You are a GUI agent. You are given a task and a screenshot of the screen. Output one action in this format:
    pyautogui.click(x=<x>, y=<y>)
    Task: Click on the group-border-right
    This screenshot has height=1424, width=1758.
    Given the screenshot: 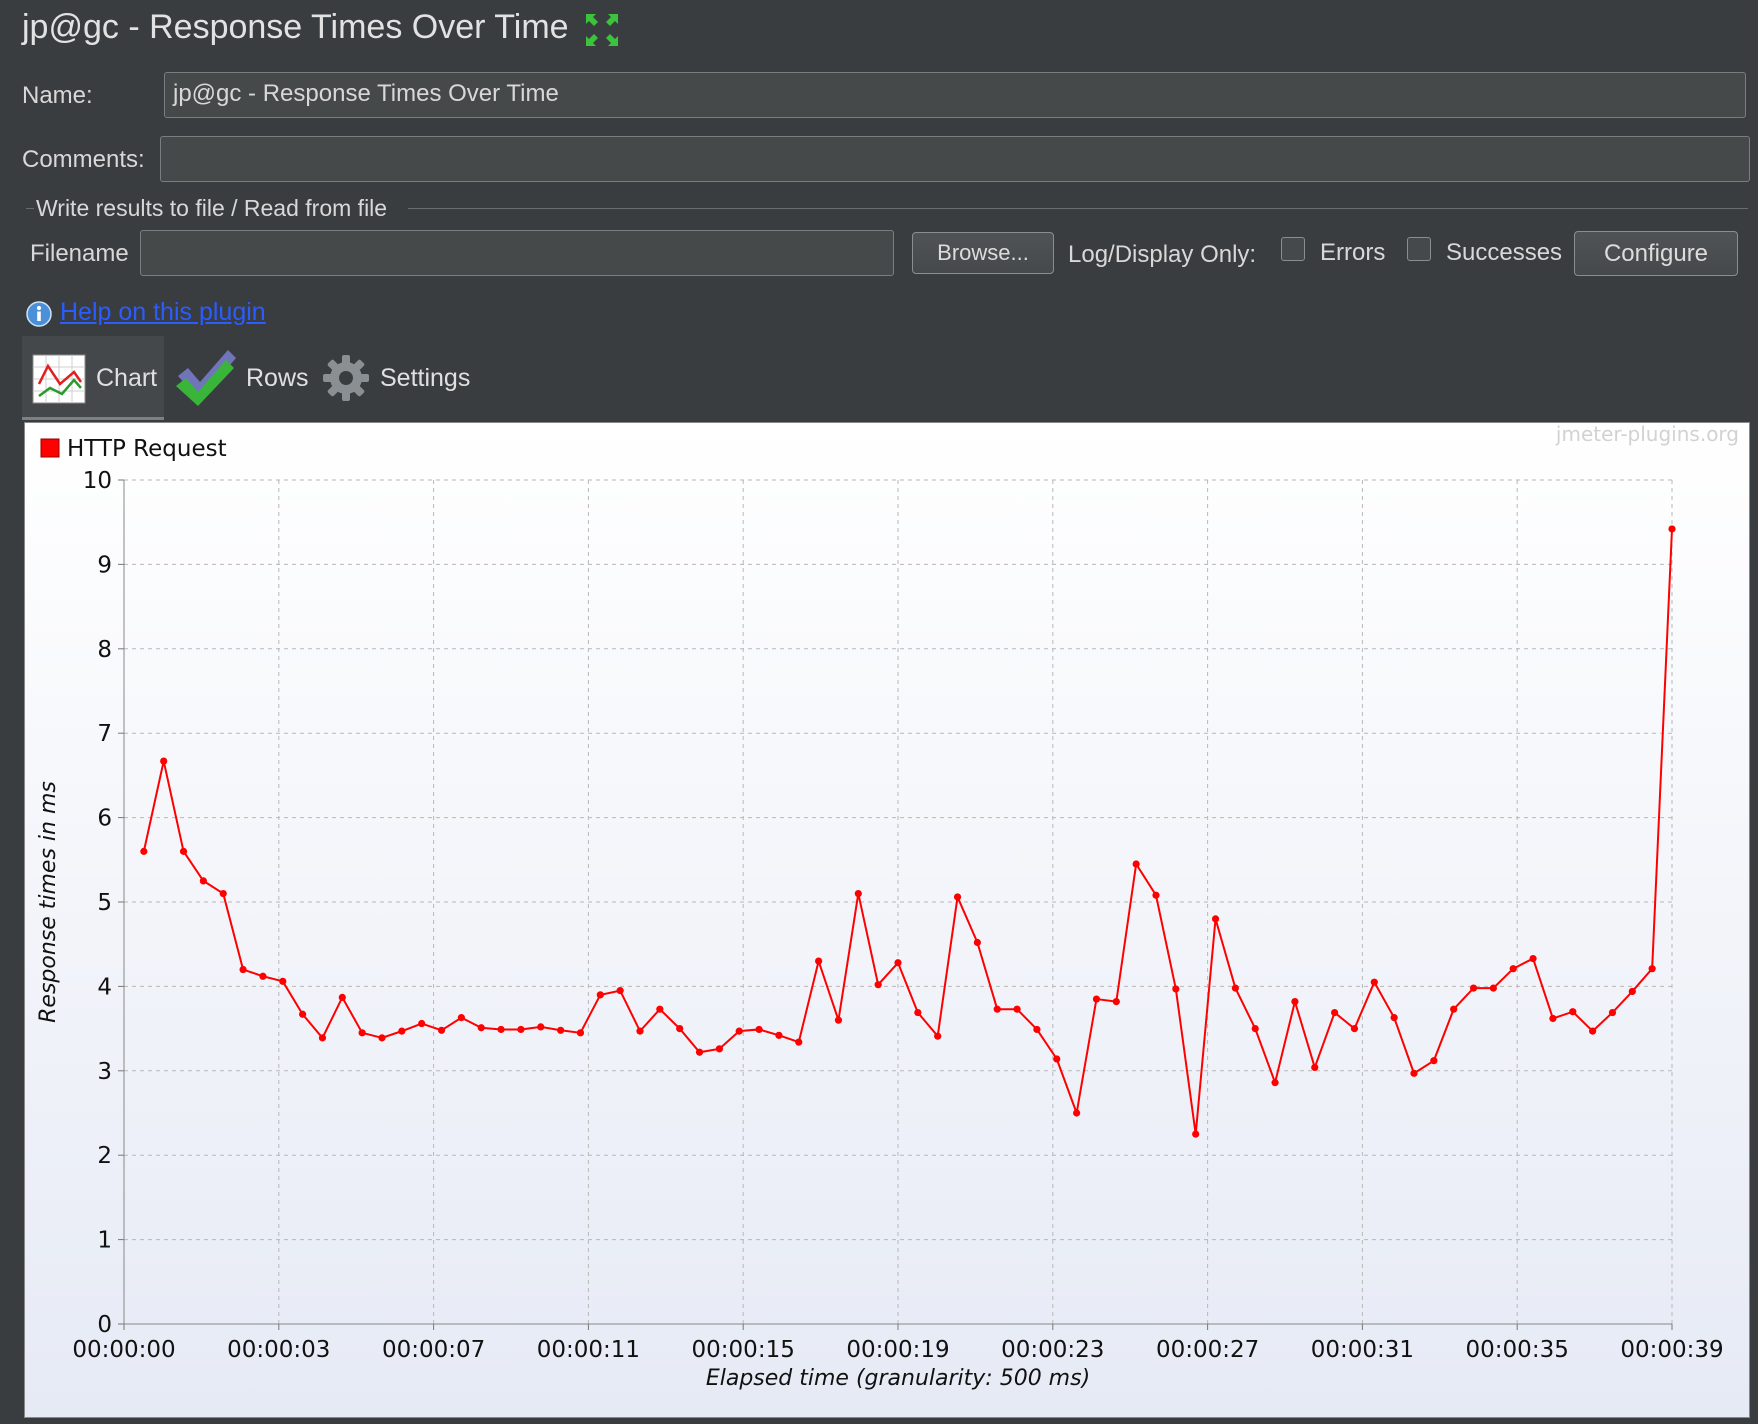 What is the action you would take?
    pyautogui.click(x=1078, y=208)
    